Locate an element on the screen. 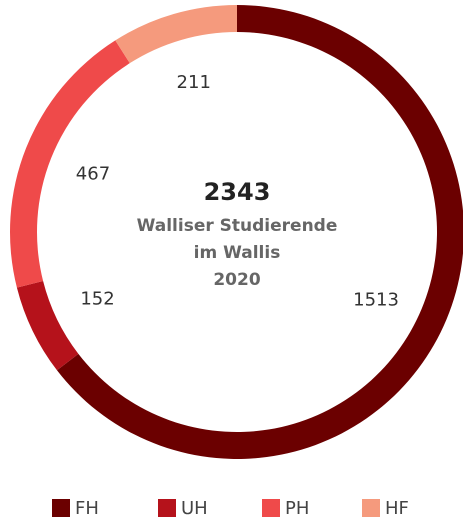  legend-label: HF is located at coordinates (397, 508).